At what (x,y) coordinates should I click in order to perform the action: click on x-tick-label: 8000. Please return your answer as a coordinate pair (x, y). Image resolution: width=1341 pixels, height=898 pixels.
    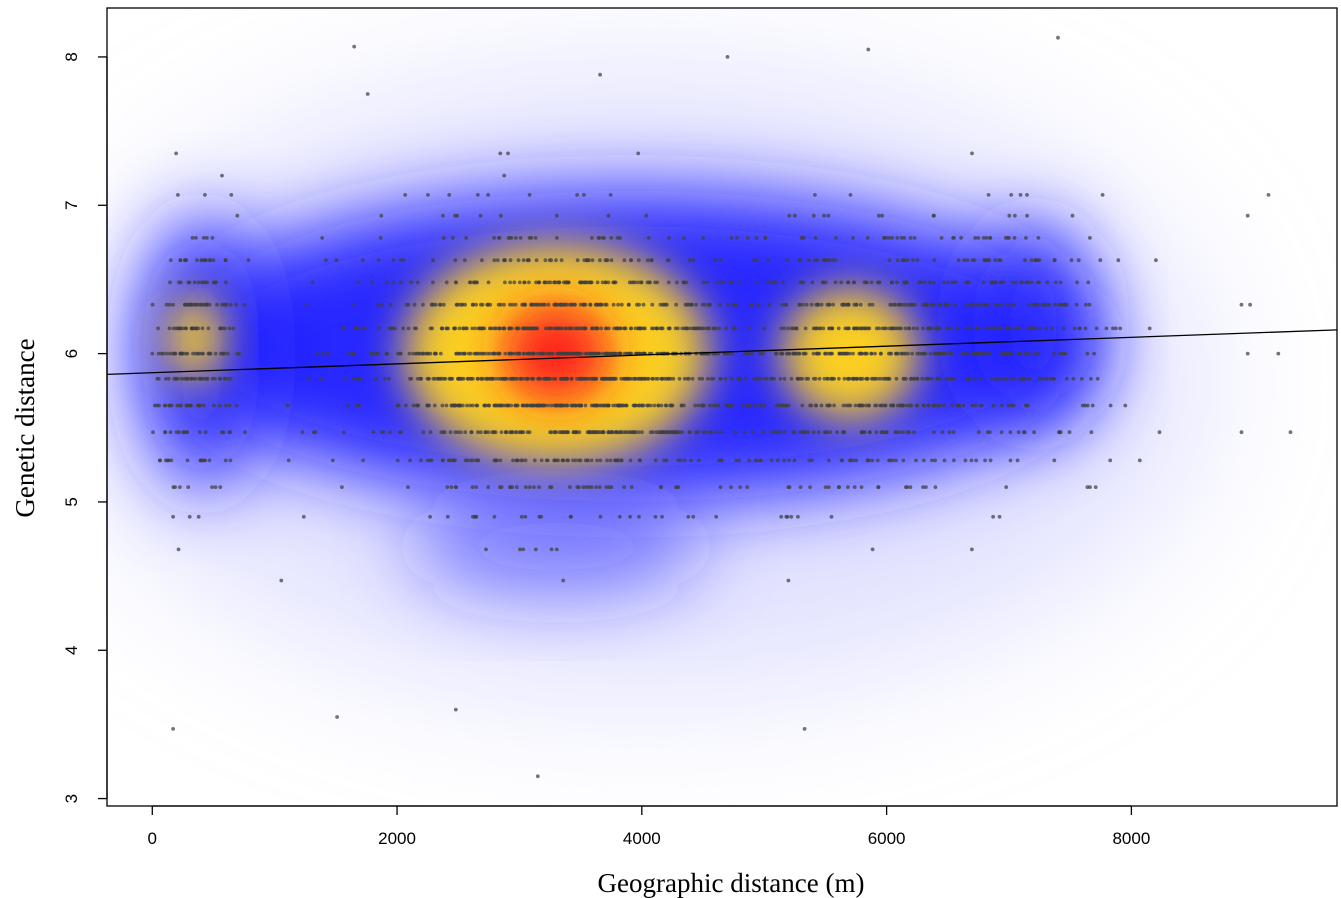
    Looking at the image, I should click on (1131, 838).